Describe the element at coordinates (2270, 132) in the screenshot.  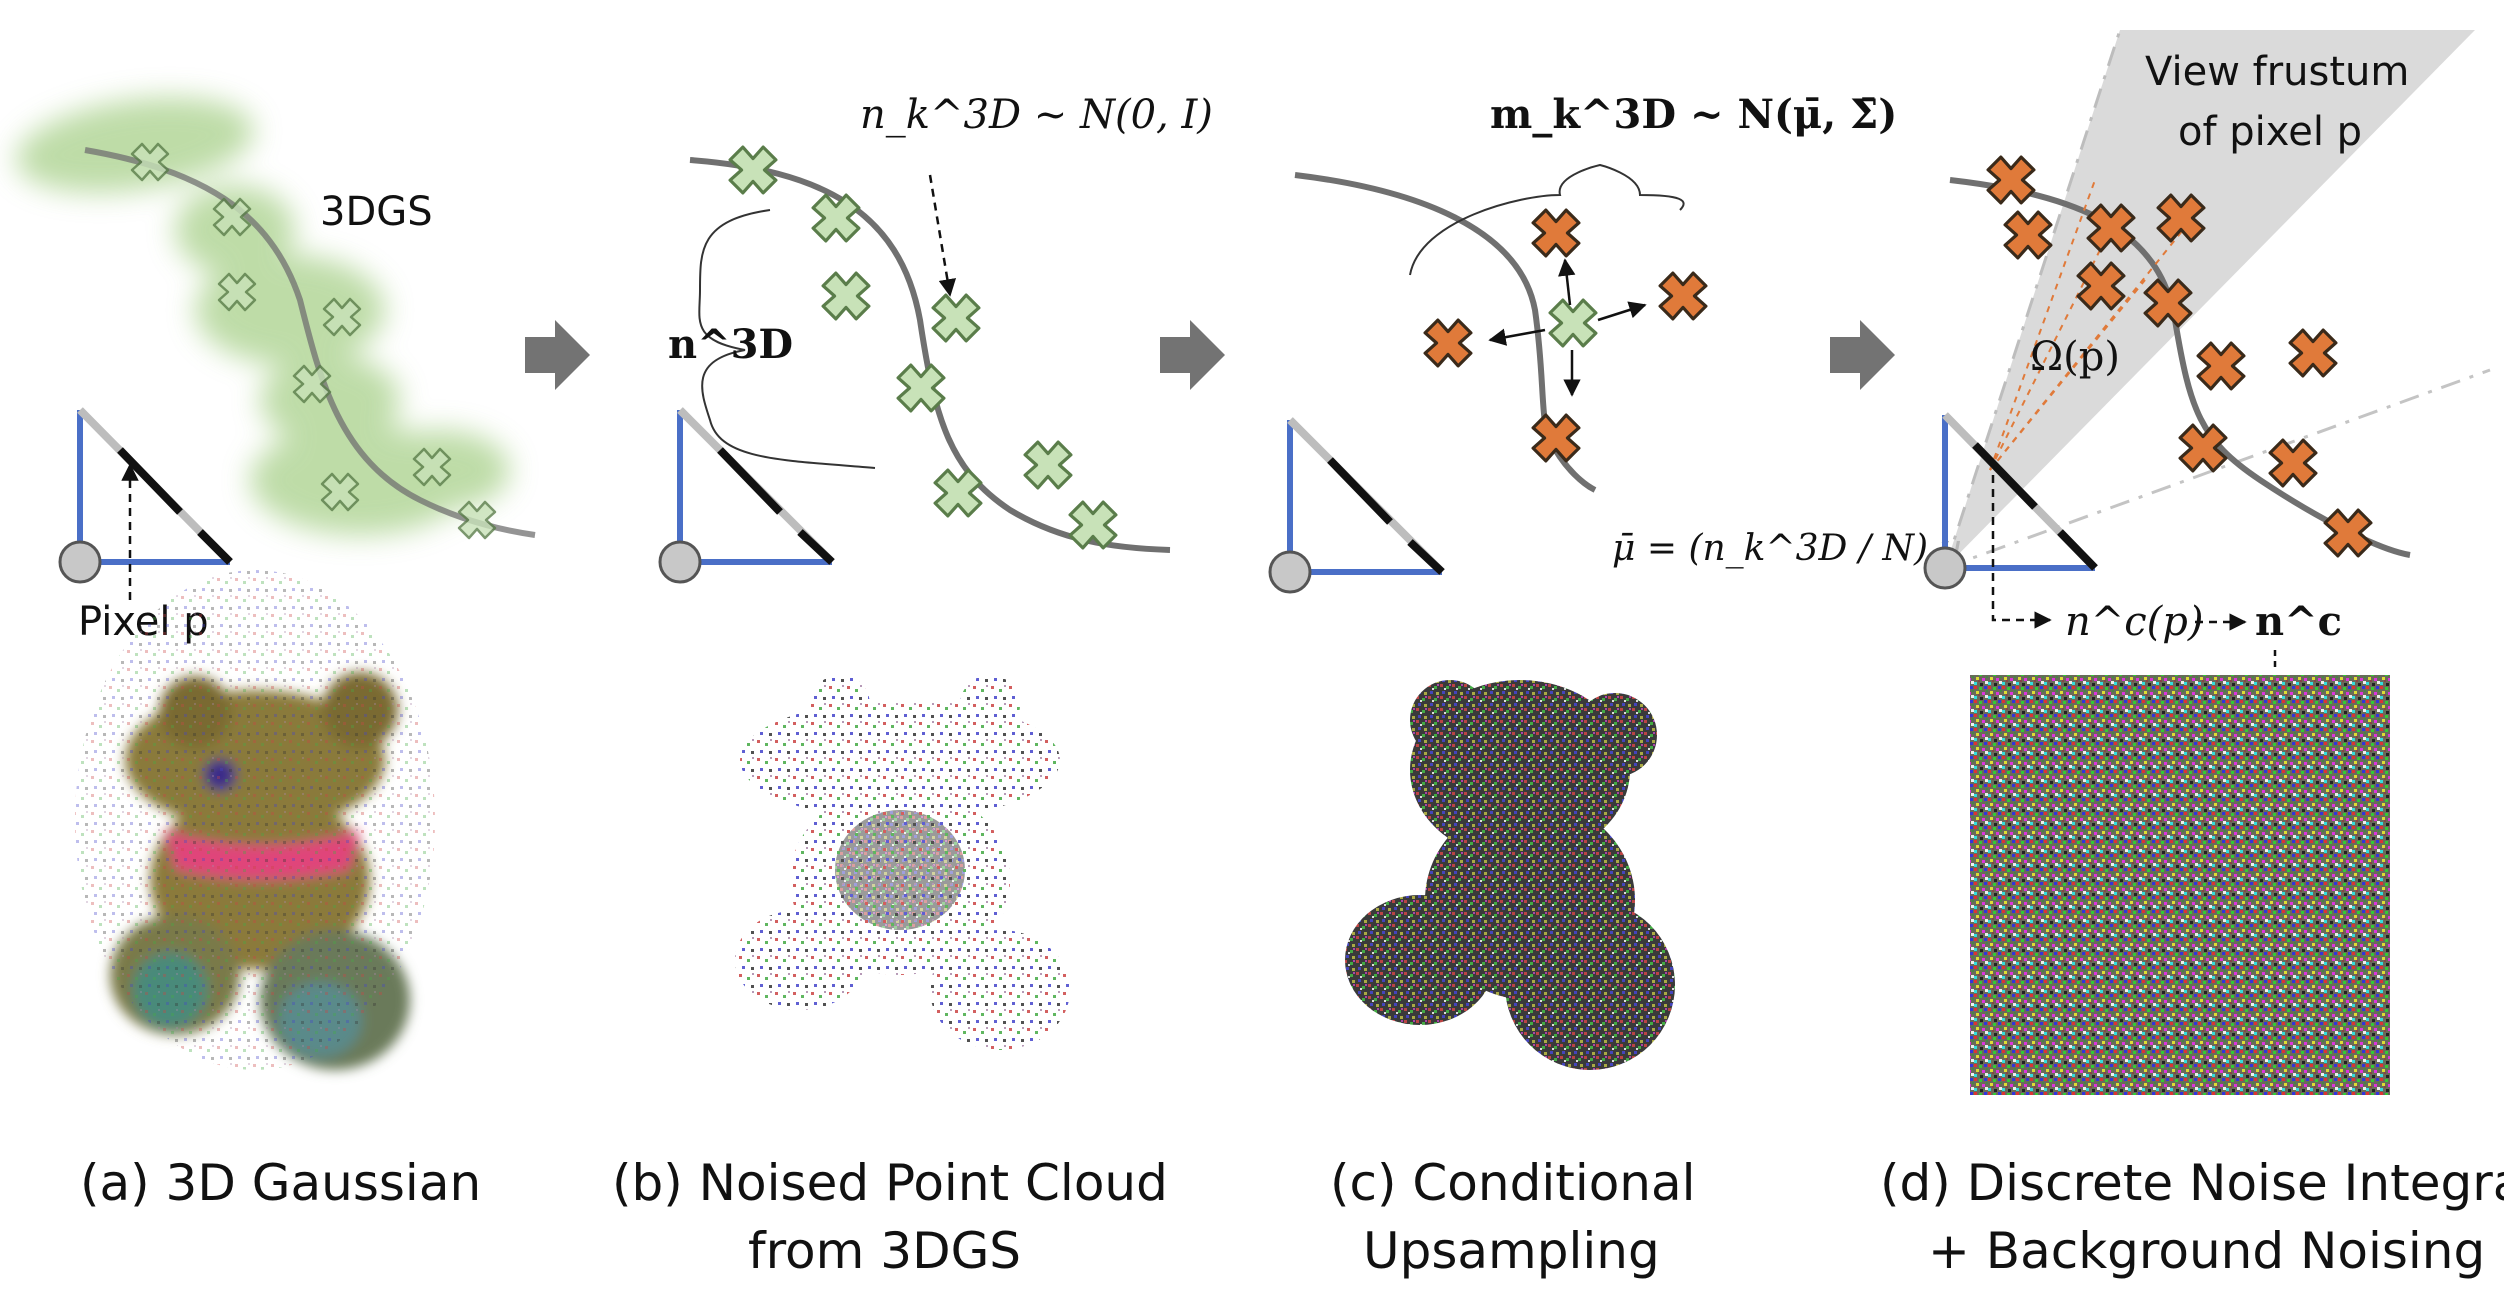
I see `label-of-pixel-p: of pixel p` at that location.